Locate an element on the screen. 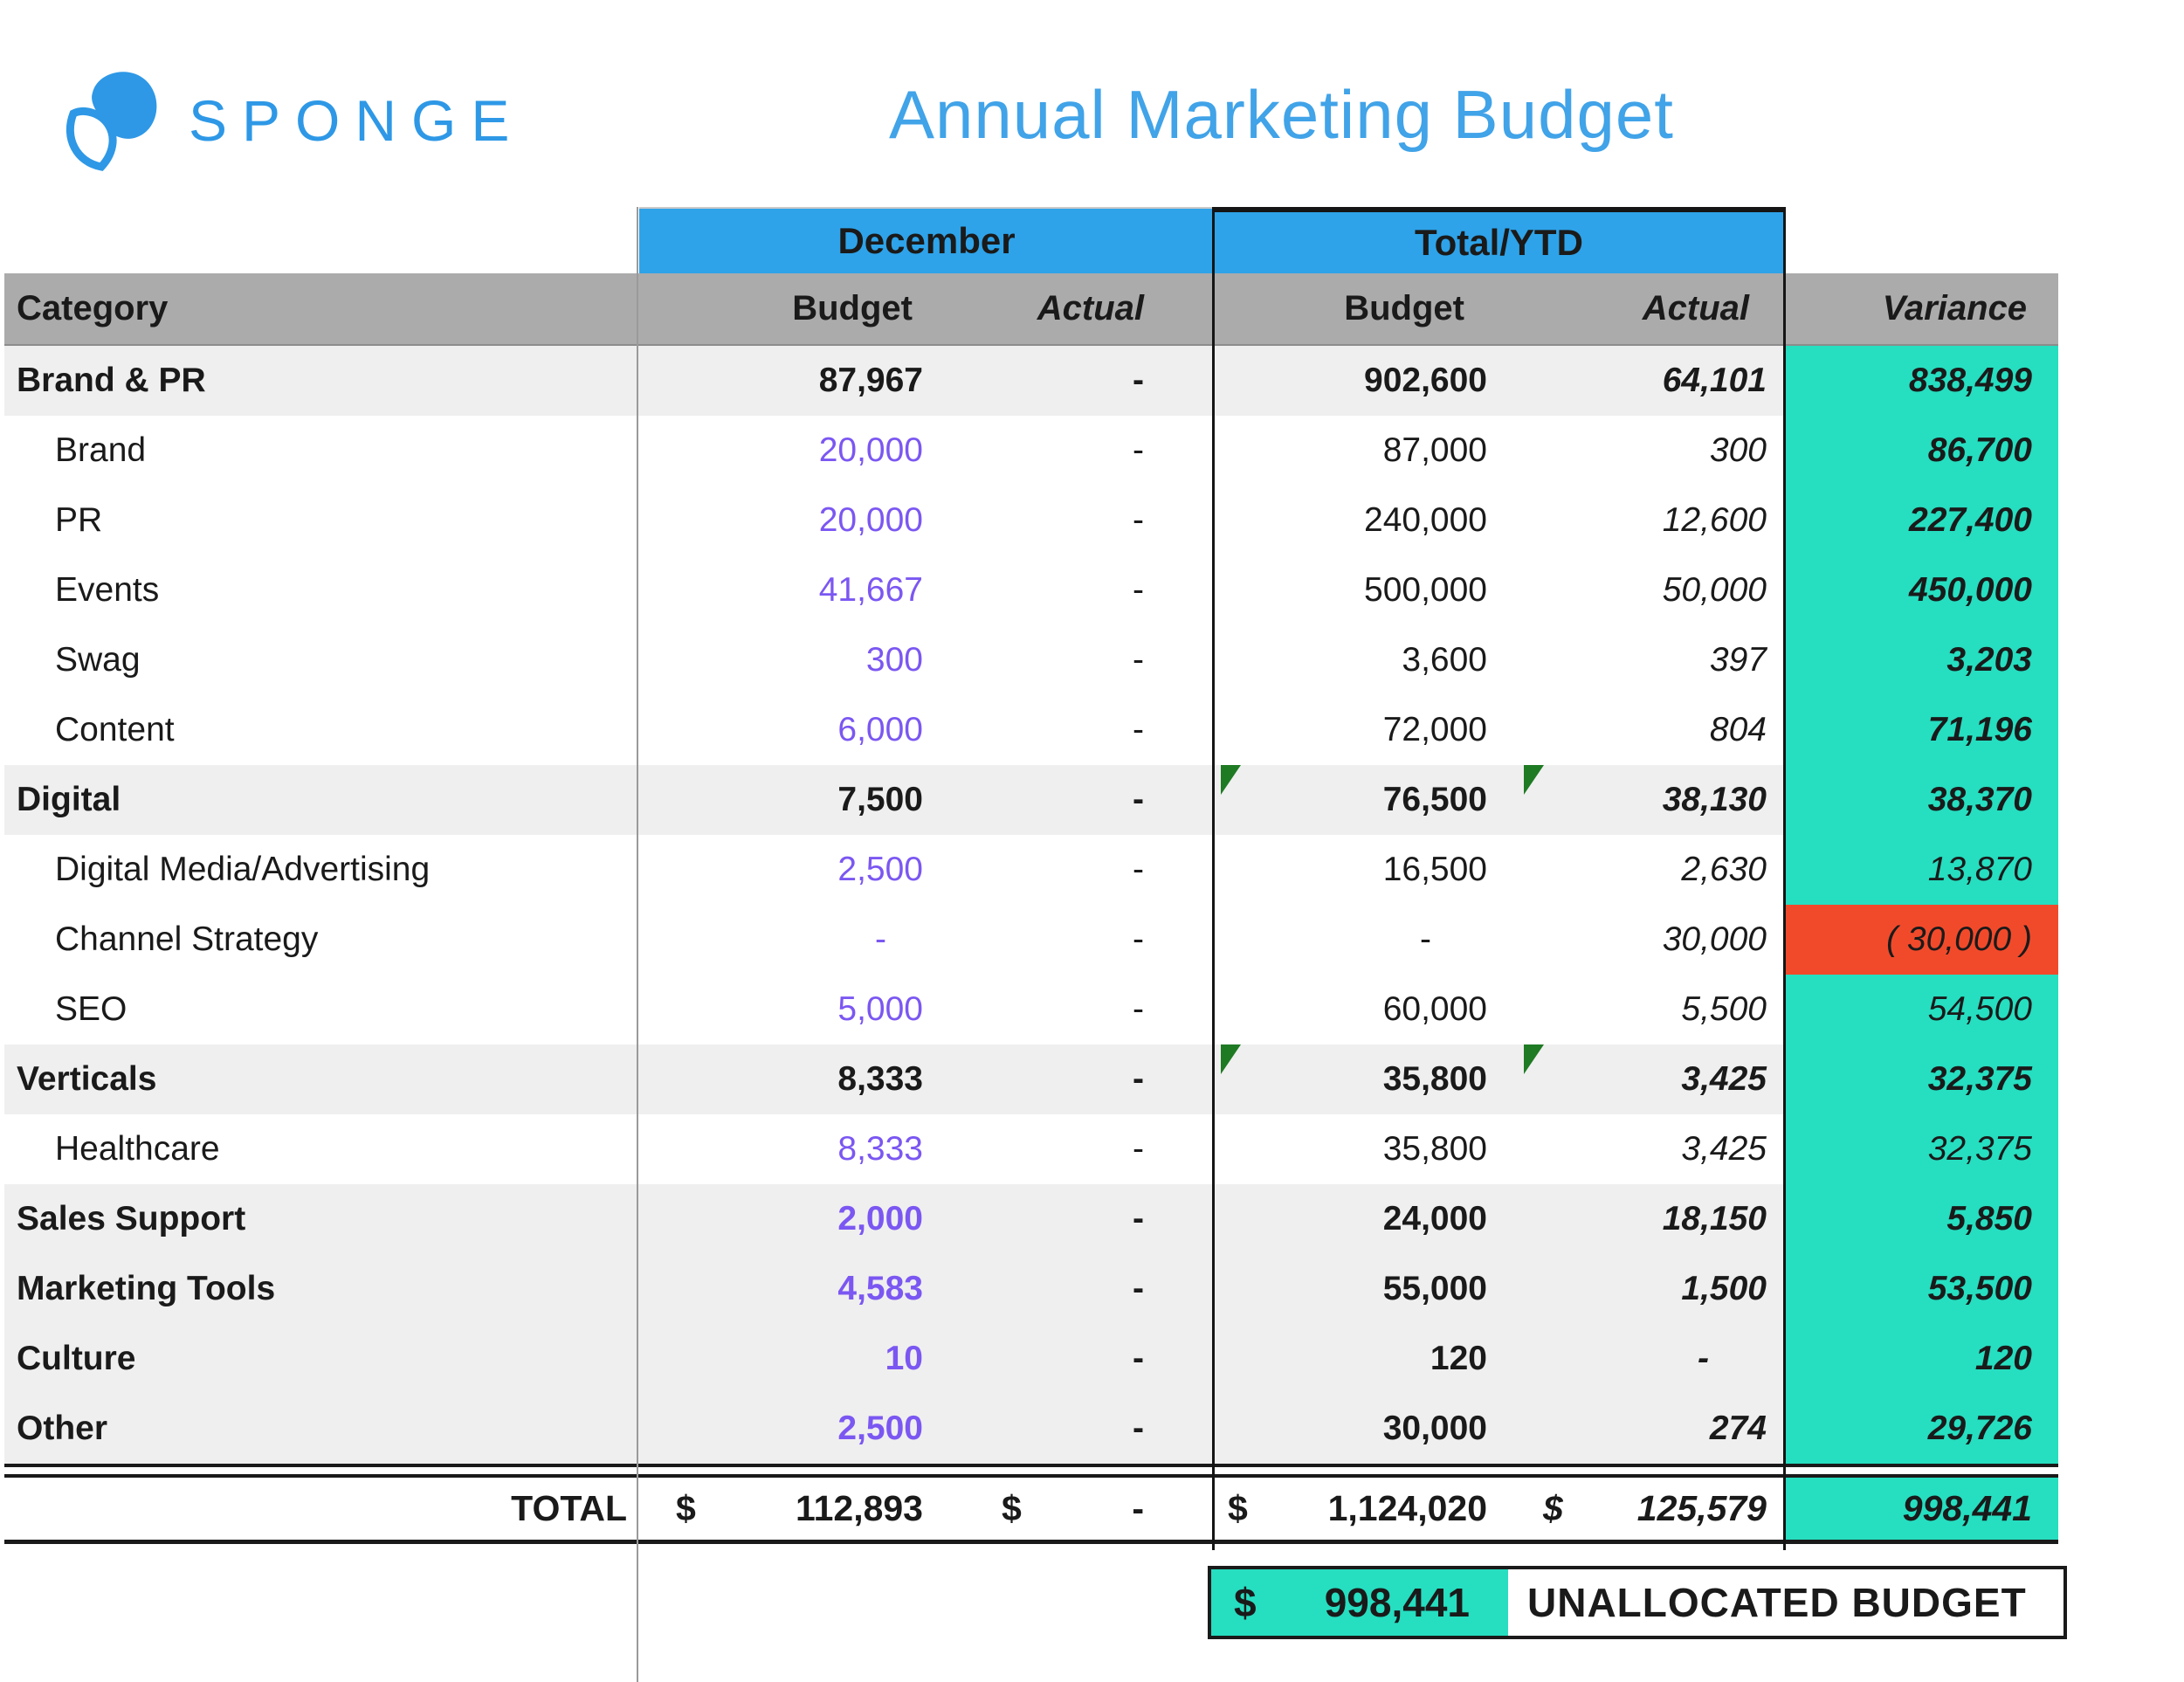 The width and height of the screenshot is (2184, 1682). variance-cell: 29,726 is located at coordinates (1921, 1429).